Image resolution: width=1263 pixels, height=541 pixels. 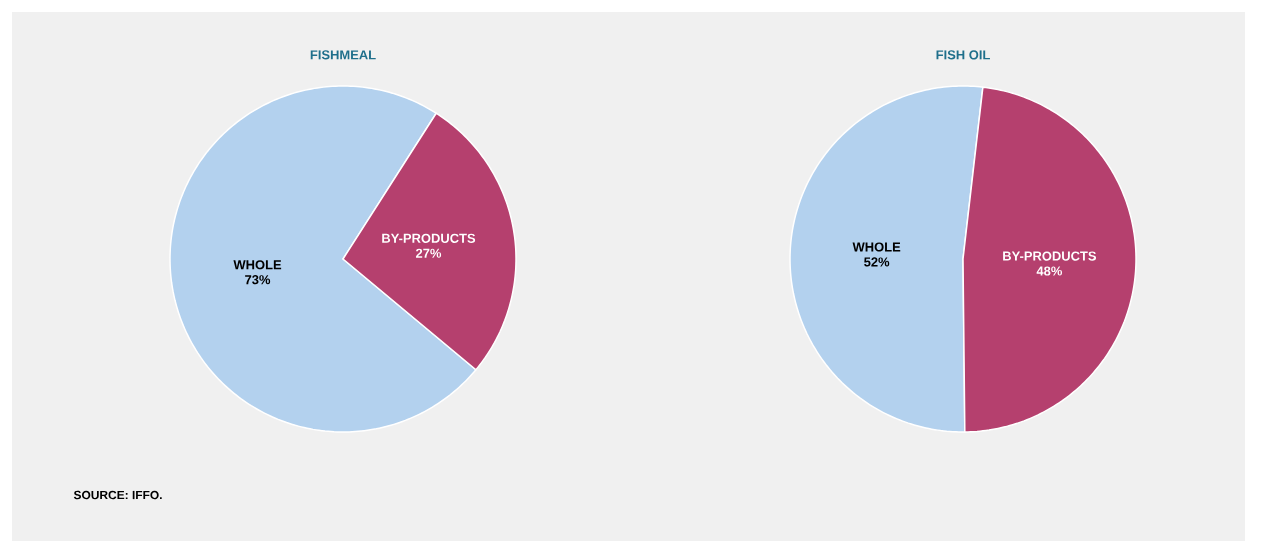 What do you see at coordinates (1049, 271) in the screenshot?
I see `data-label: 48%` at bounding box center [1049, 271].